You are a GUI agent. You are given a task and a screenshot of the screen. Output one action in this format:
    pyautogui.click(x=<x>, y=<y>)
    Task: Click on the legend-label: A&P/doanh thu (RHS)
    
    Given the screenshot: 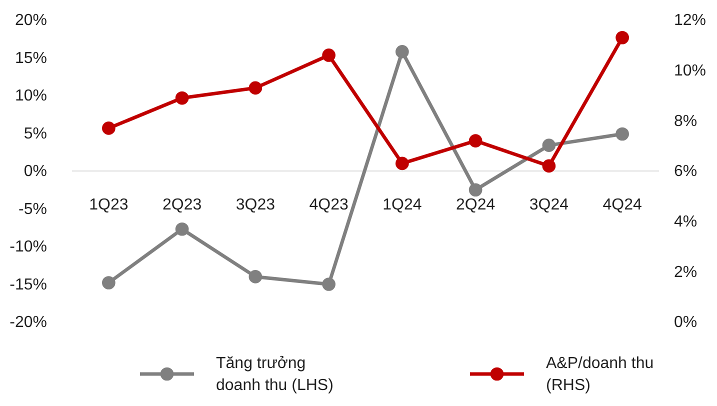 What is the action you would take?
    pyautogui.click(x=600, y=374)
    